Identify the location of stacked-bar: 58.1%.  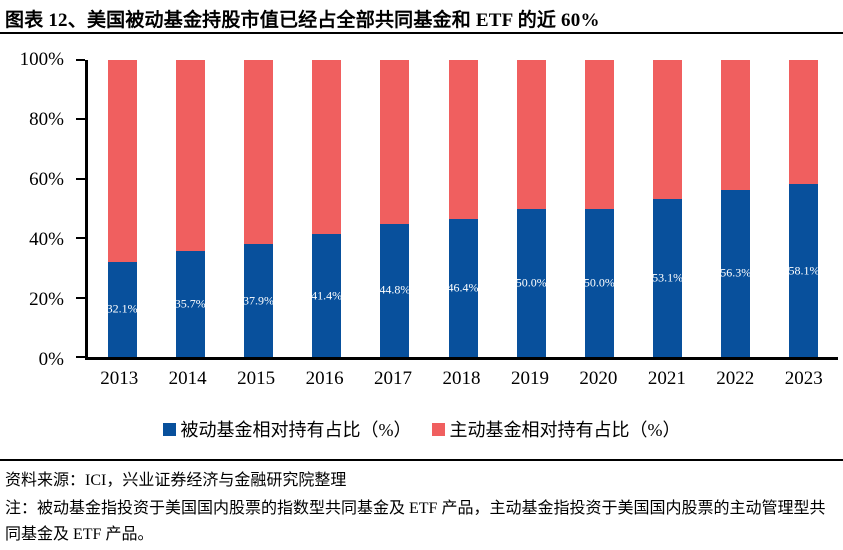
(804, 208).